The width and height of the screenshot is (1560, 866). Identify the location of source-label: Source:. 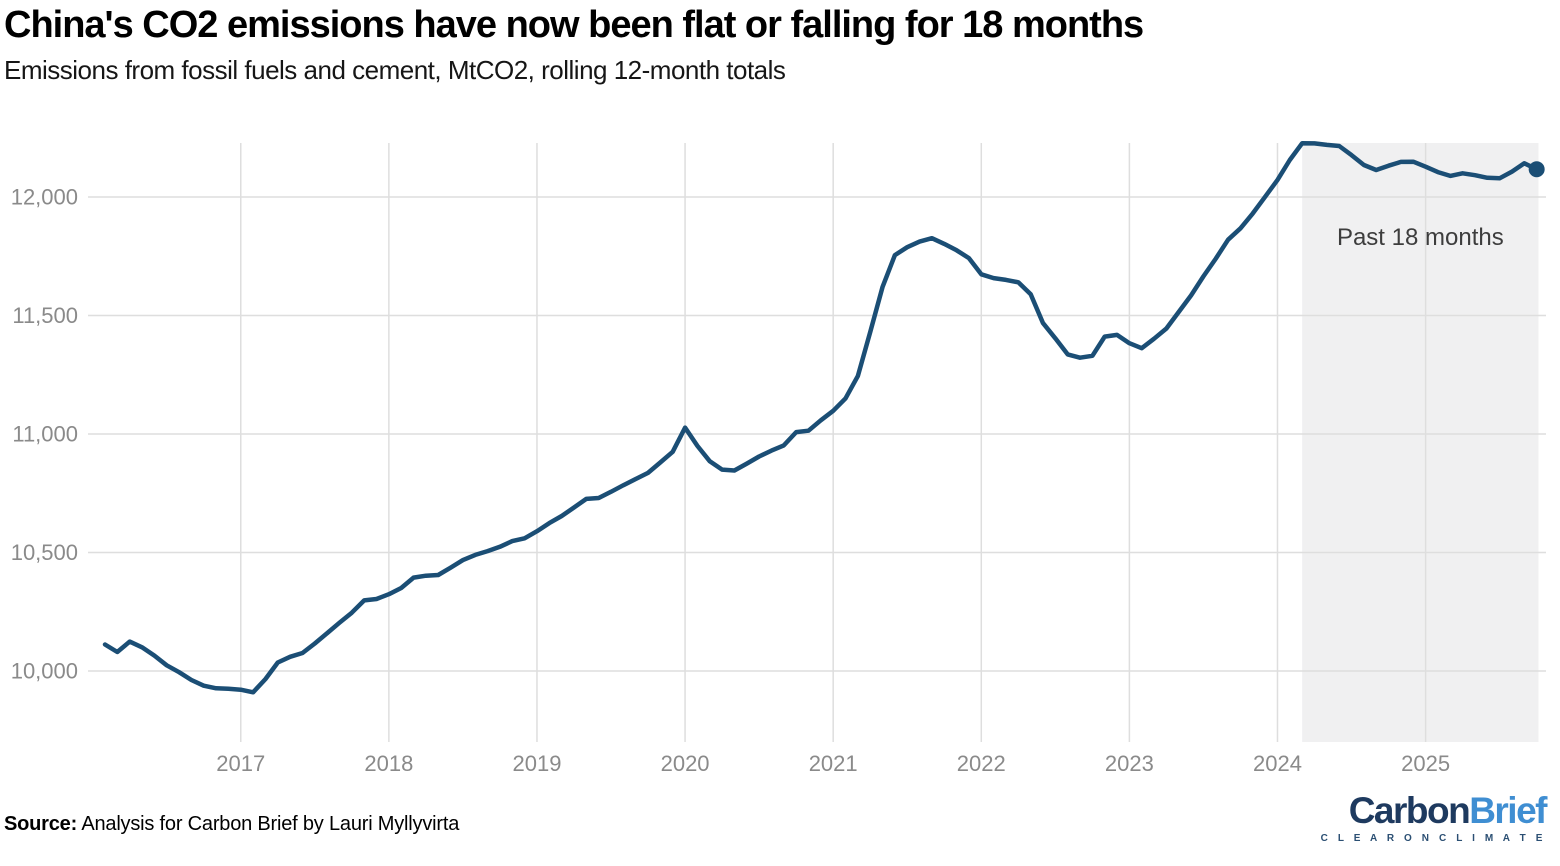
(41, 824).